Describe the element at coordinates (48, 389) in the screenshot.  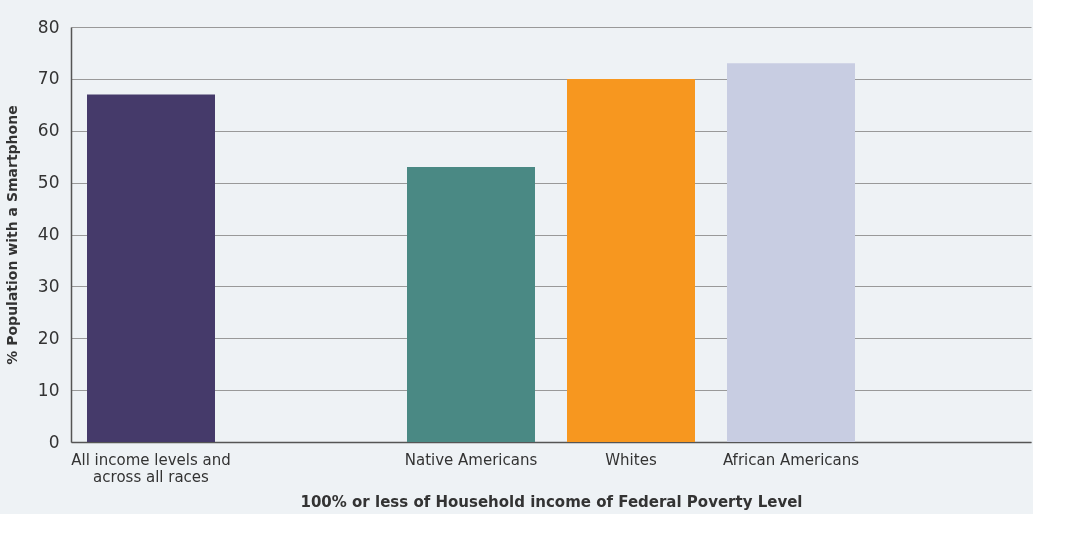
I see `y-tick-label: 10` at that location.